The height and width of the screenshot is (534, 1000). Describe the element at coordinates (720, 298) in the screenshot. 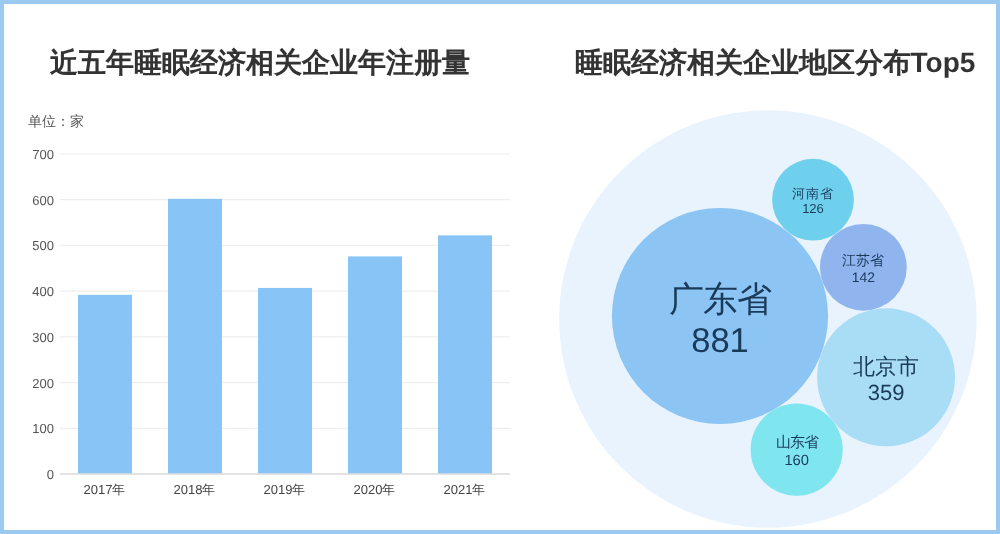

I see `category-label: 广东省` at that location.